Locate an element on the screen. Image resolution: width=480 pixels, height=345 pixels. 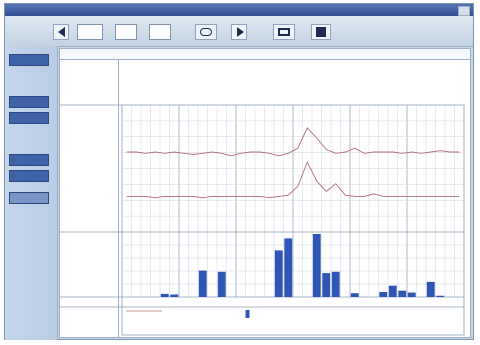
note-mark-bar is located at coordinates (247, 314).